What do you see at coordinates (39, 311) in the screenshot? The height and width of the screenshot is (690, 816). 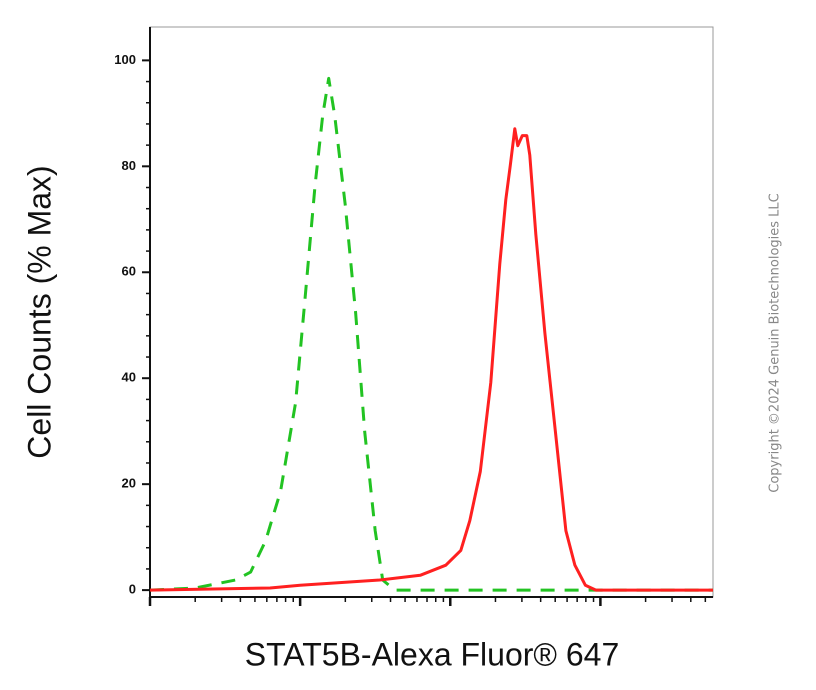 I see `y-axis-title: Cell Counts (% Max)` at bounding box center [39, 311].